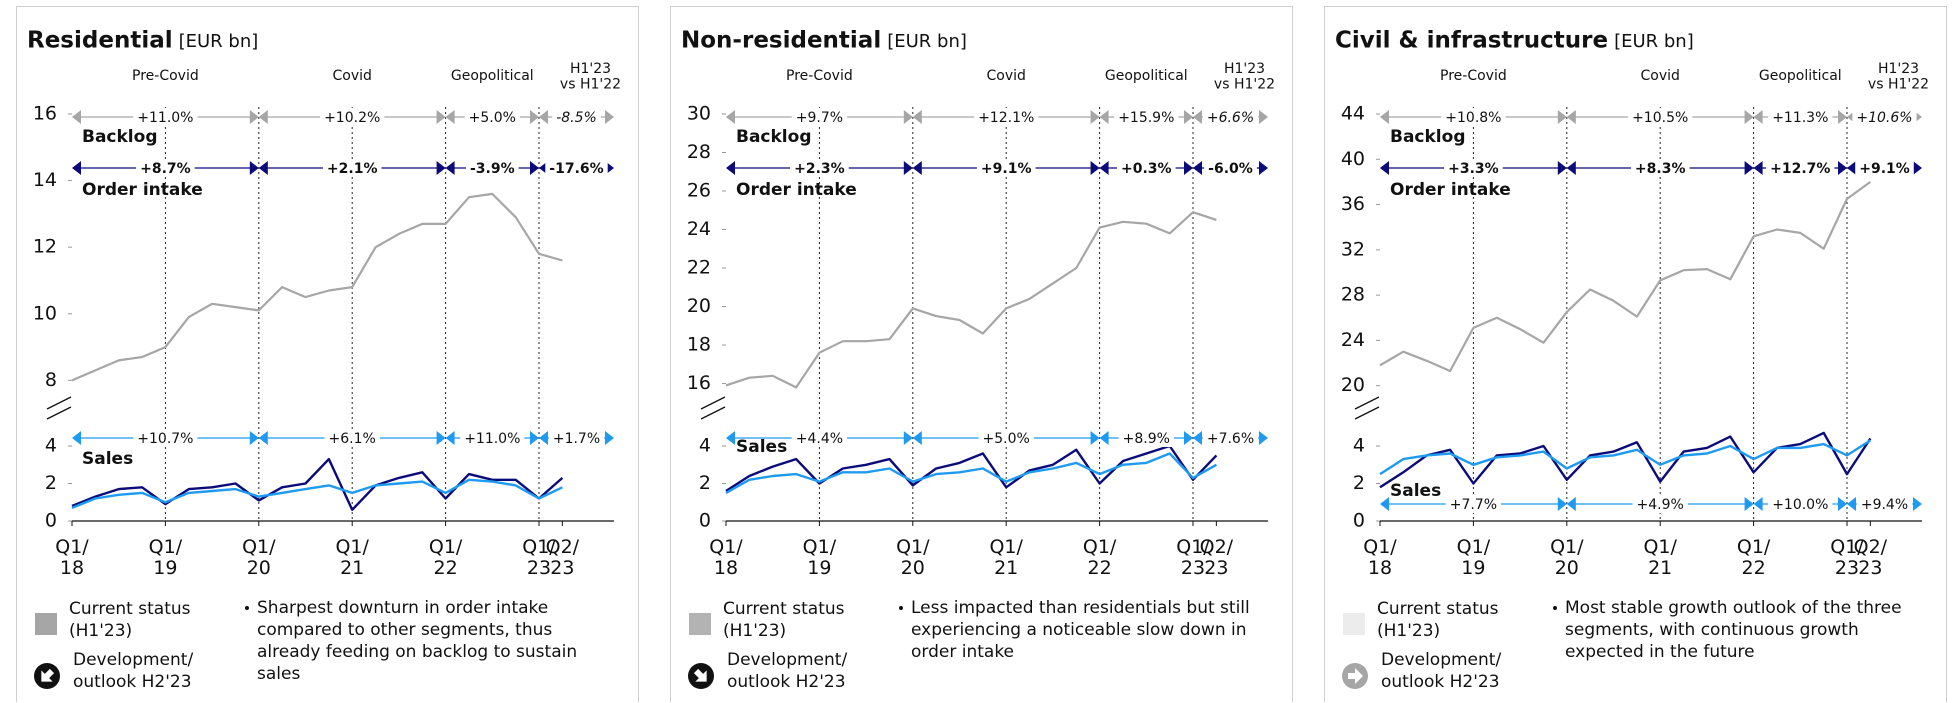 This screenshot has height=703, width=1953. What do you see at coordinates (352, 439) in the screenshot?
I see `growth-label: +6.1%` at bounding box center [352, 439].